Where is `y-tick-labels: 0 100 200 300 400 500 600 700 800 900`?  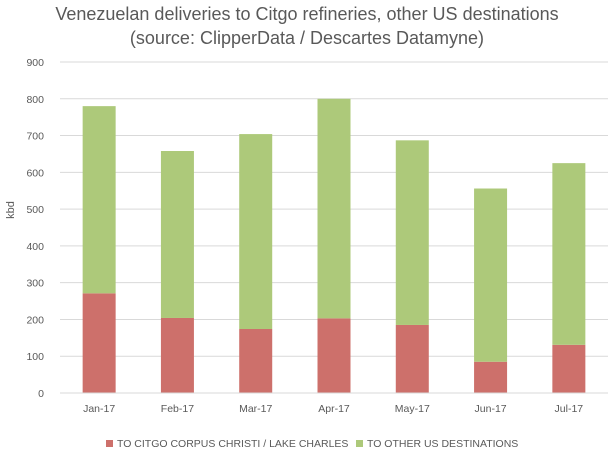
y-tick-labels: 0 100 200 300 400 500 600 700 800 900 is located at coordinates (35, 228).